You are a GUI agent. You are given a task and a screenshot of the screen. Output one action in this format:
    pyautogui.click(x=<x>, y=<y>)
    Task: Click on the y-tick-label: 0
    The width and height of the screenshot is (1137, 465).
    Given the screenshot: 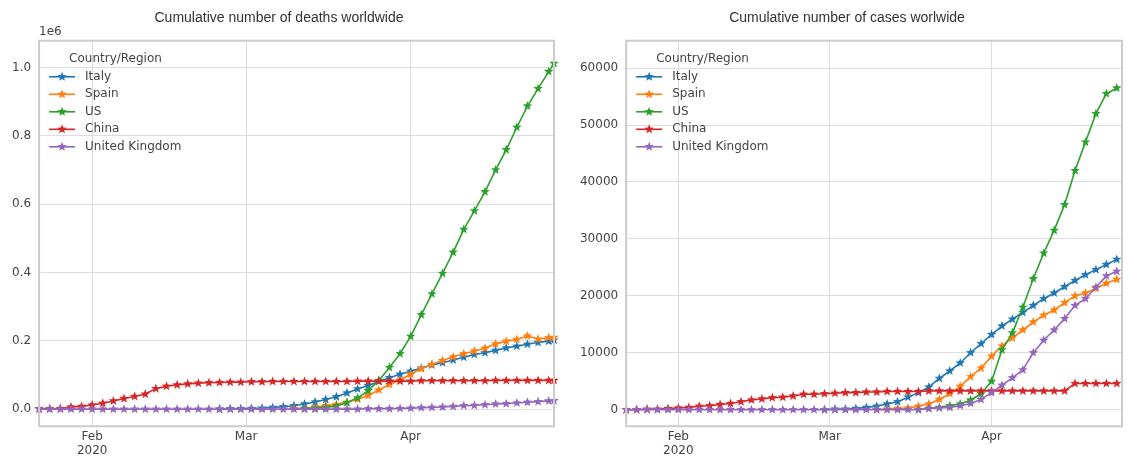 What is the action you would take?
    pyautogui.click(x=614, y=408)
    